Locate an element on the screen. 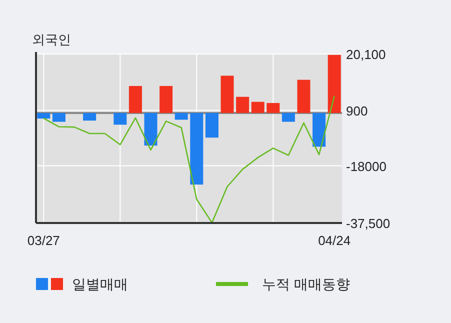  ytick: 20,100 is located at coordinates (366, 54).